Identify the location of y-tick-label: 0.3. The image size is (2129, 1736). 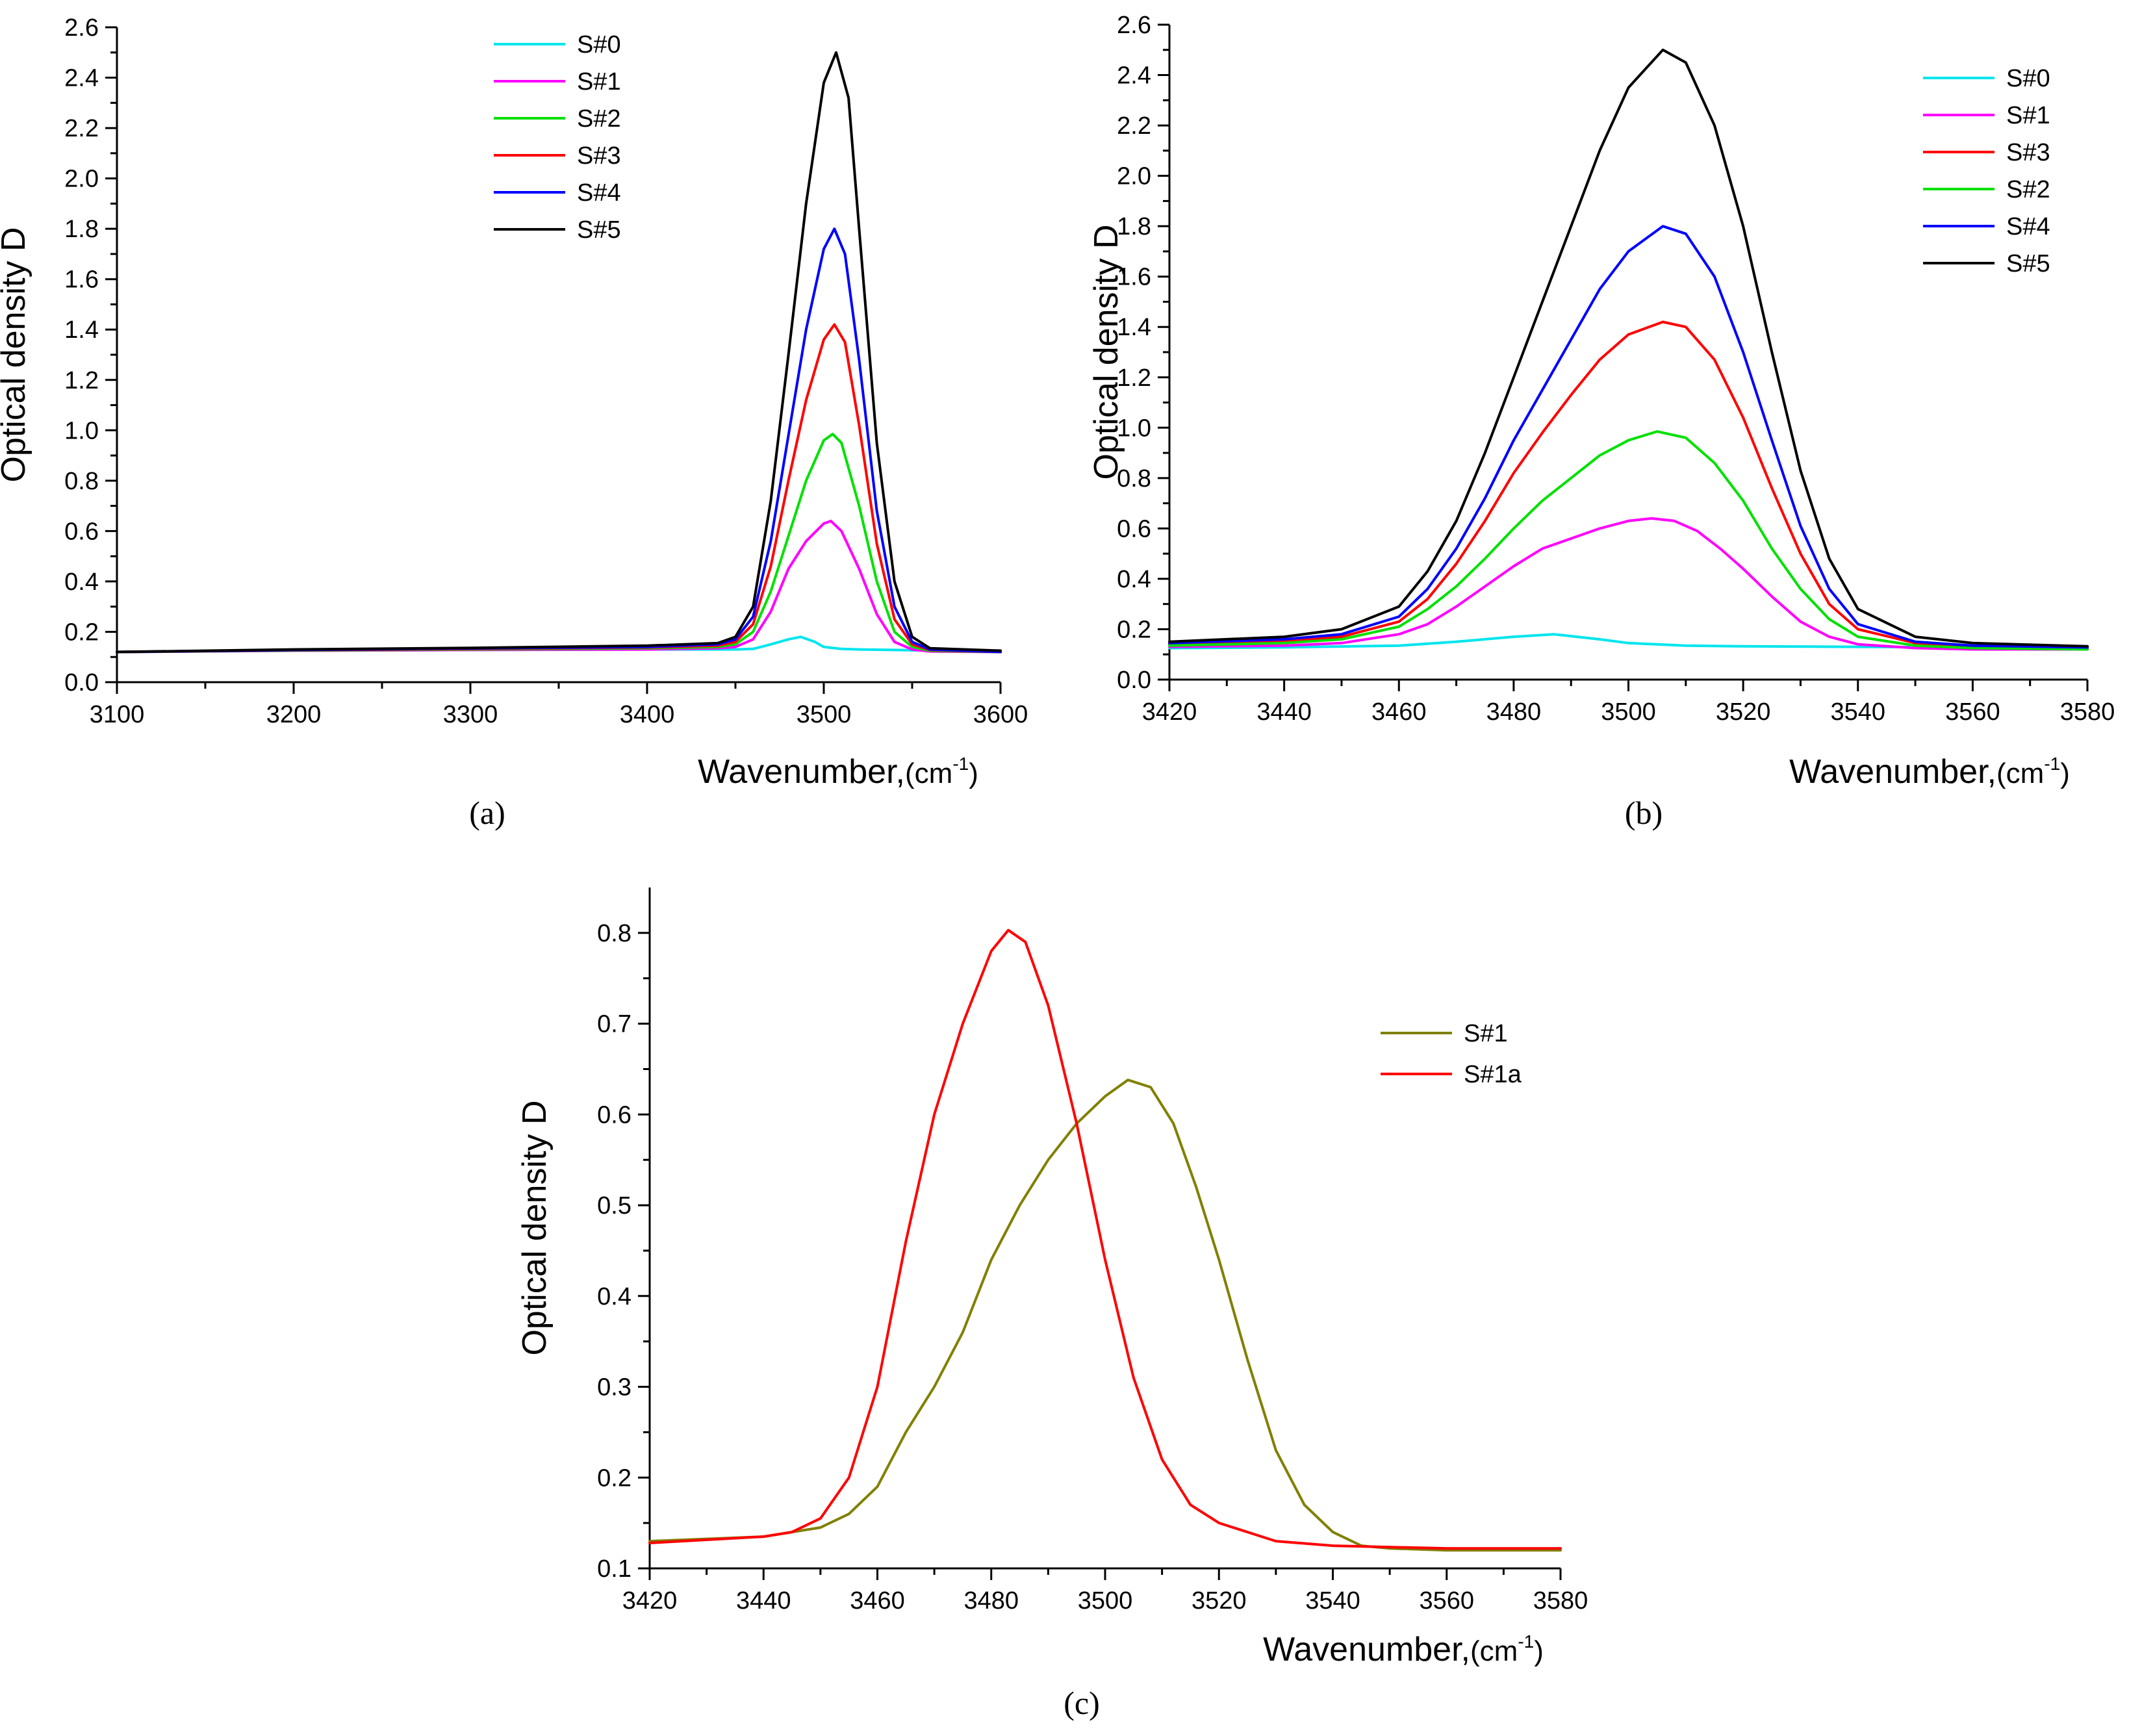
(614, 1387).